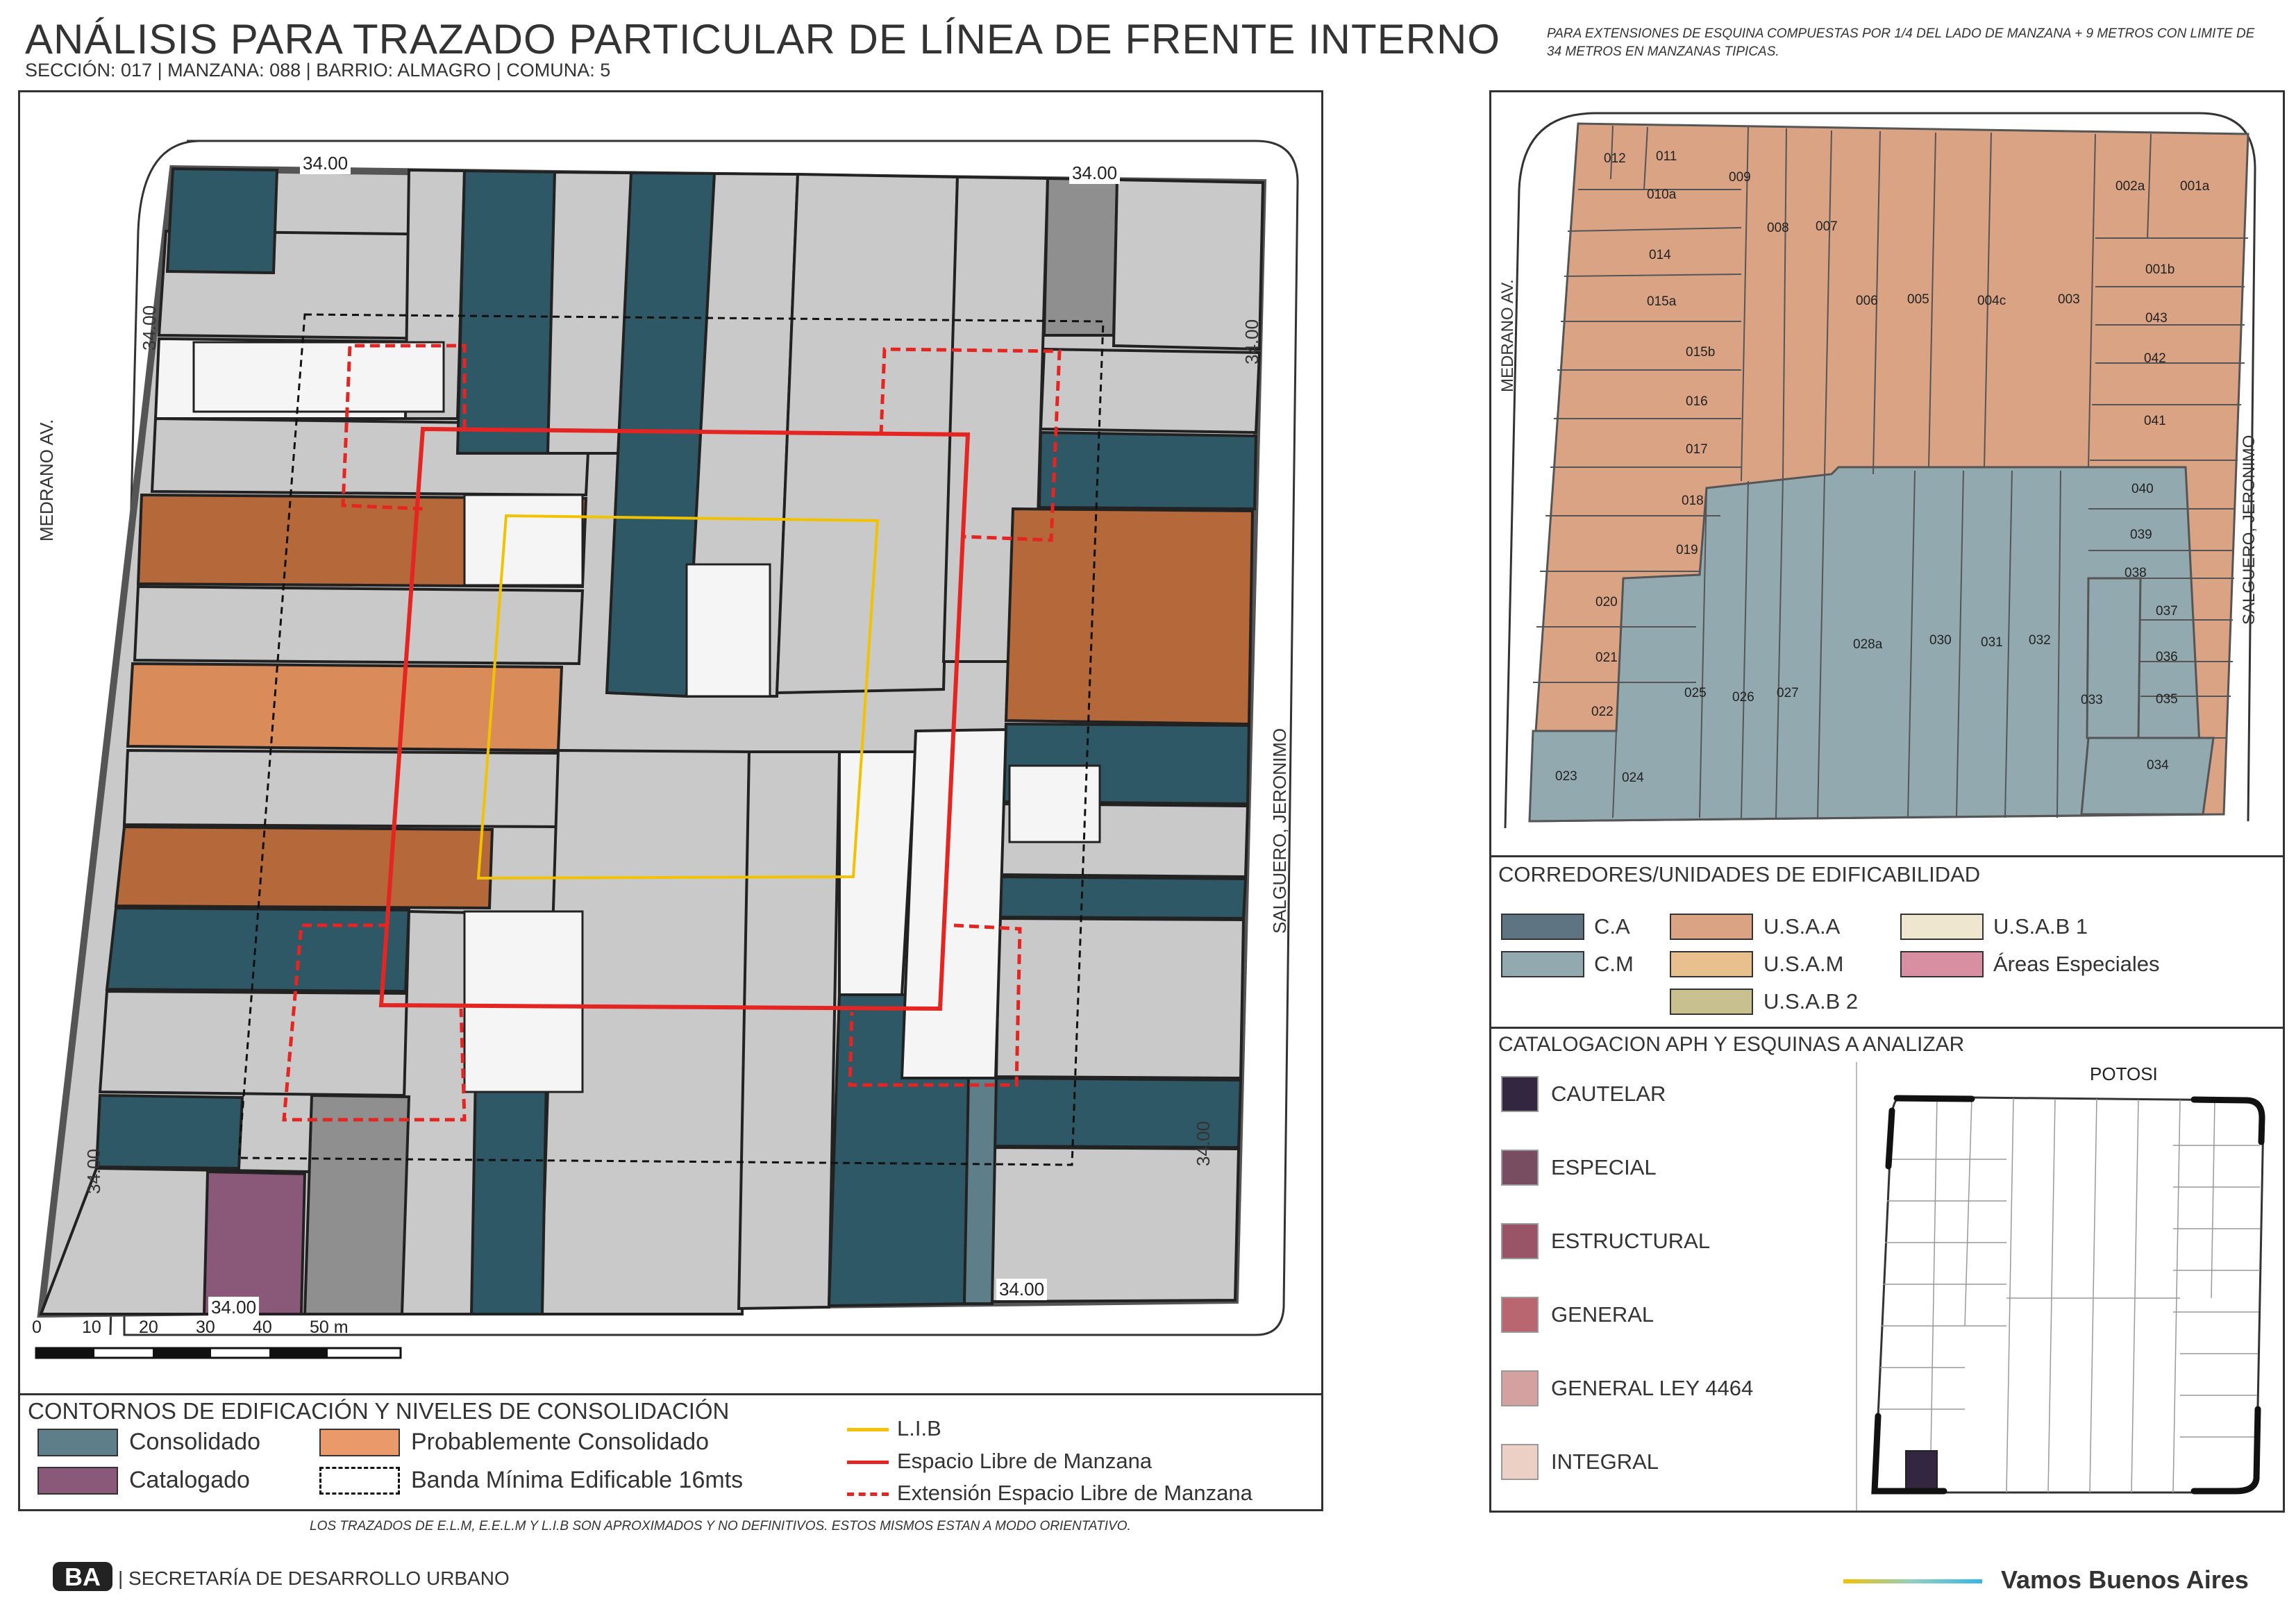  Describe the element at coordinates (1887, 942) in the screenshot. I see `corredores-legend-panel` at that location.